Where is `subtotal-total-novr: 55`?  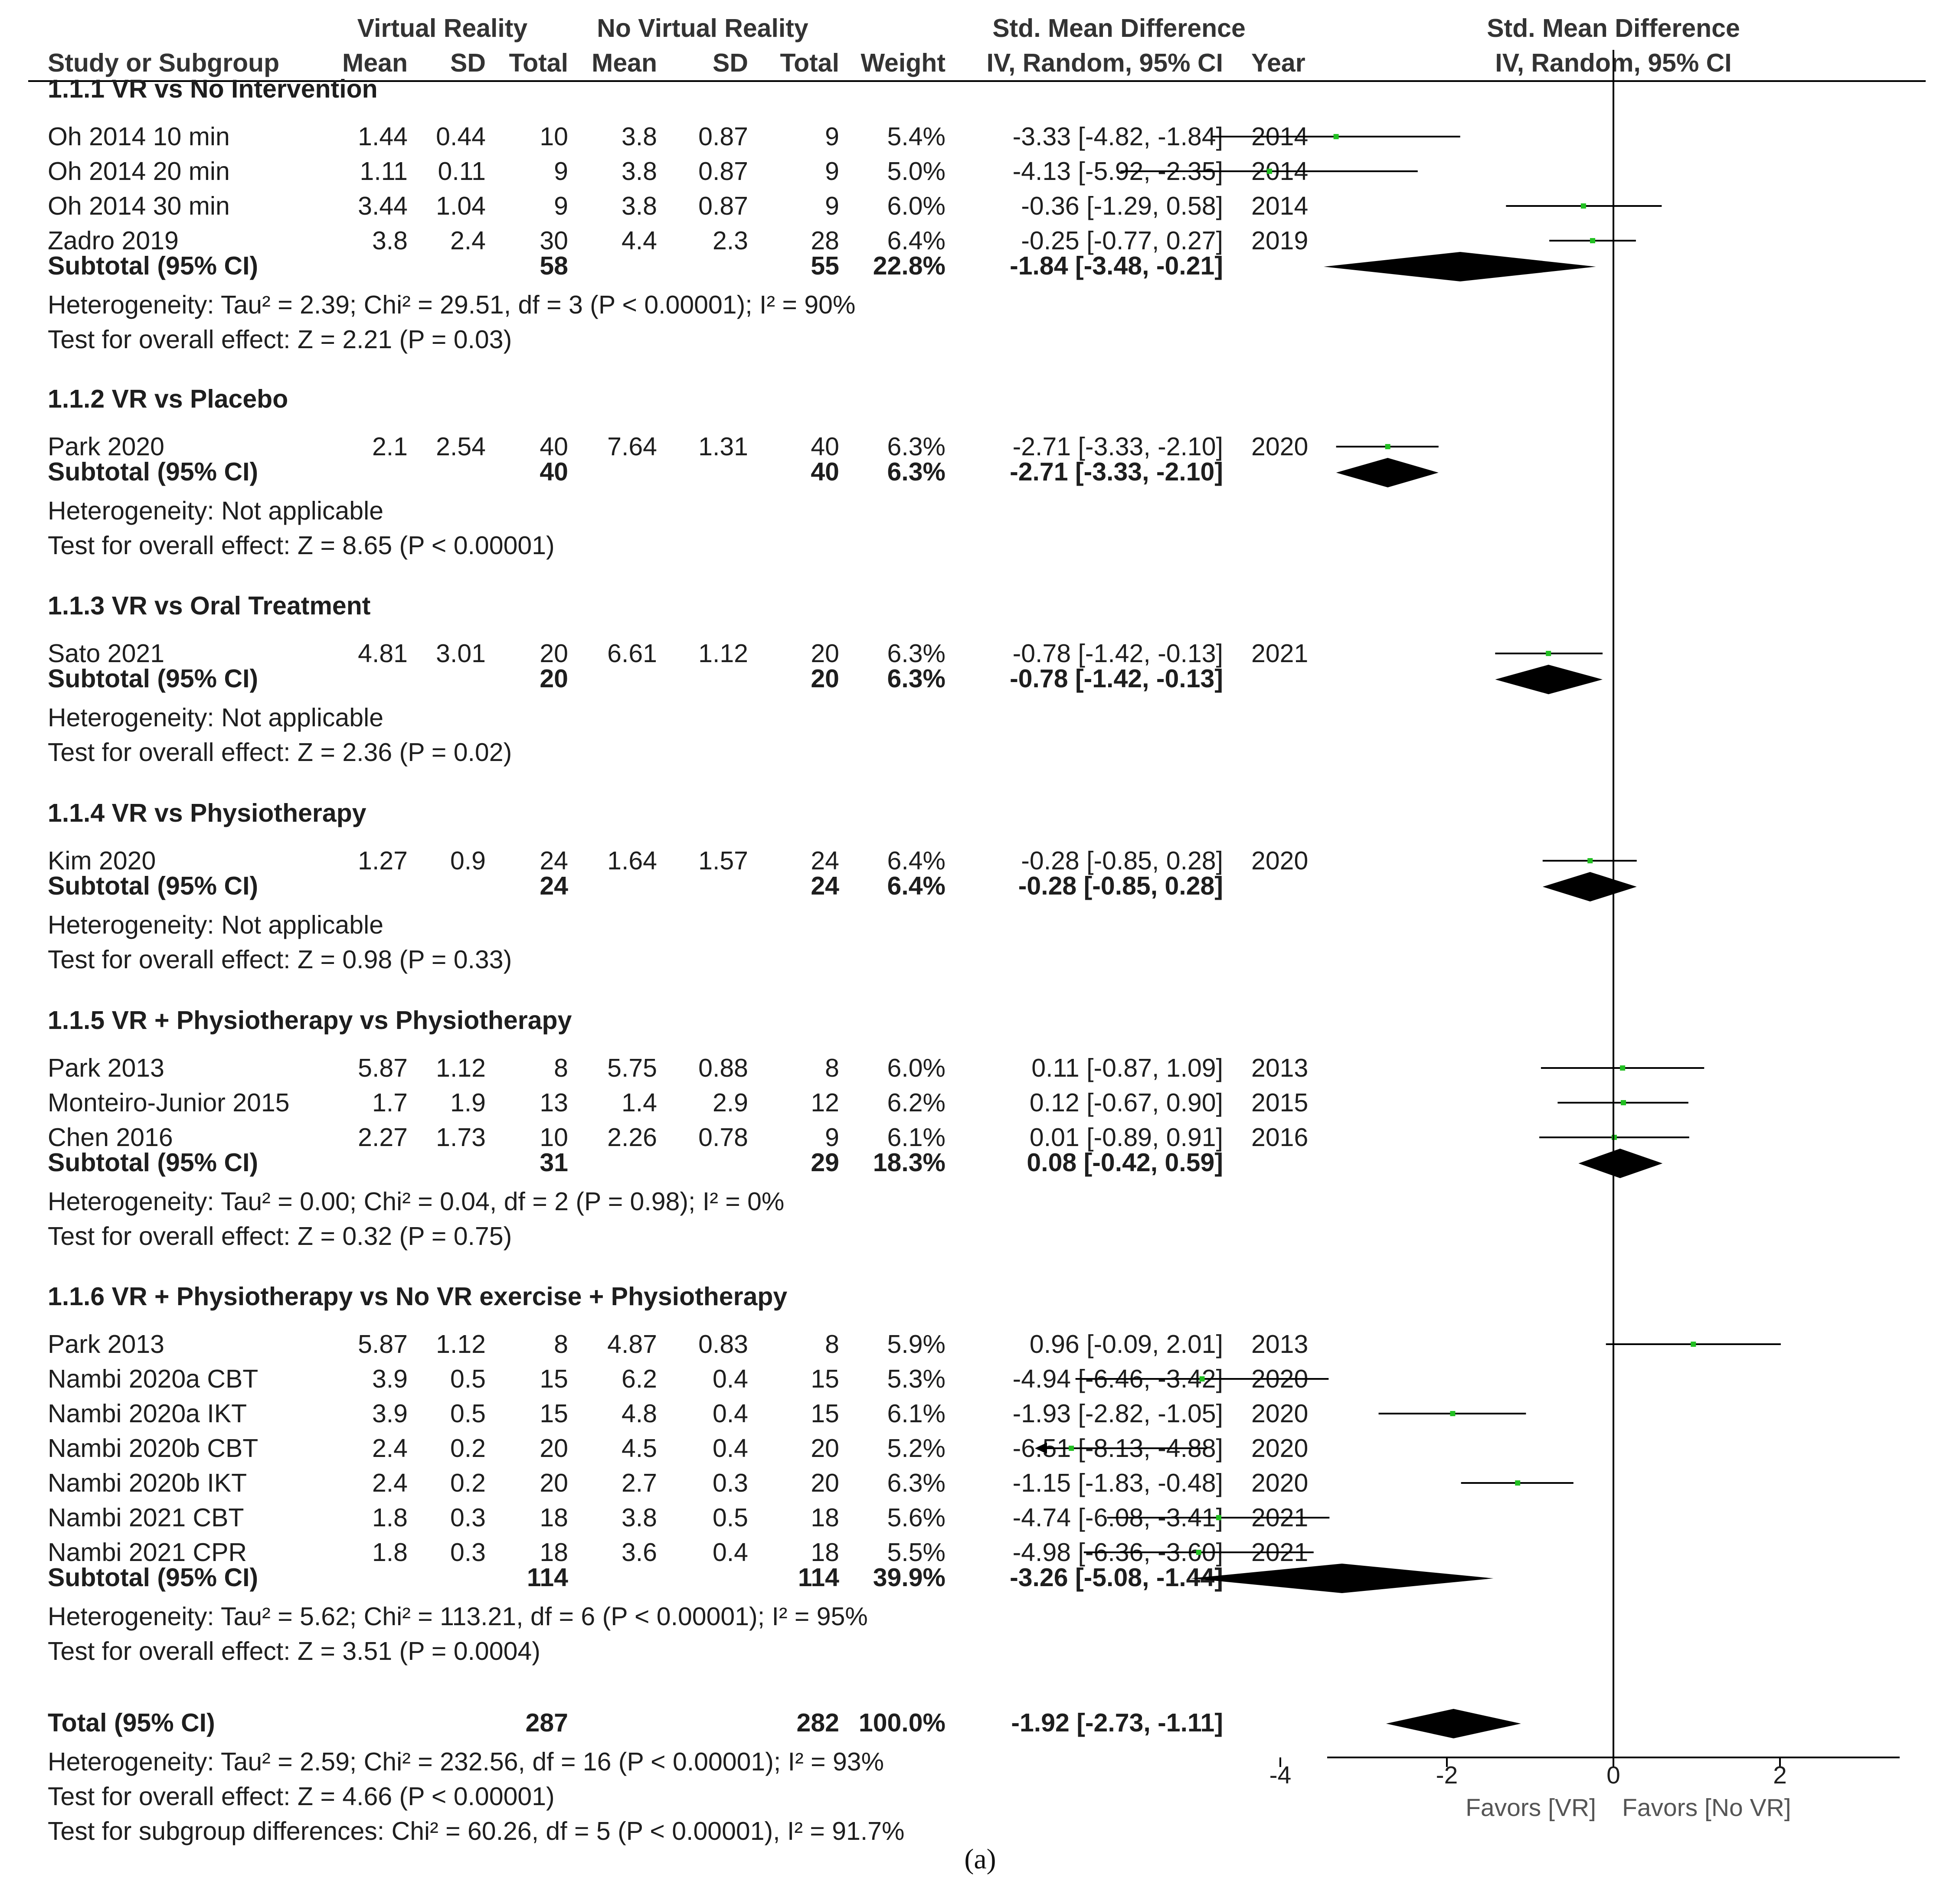
subtotal-total-novr: 55 is located at coordinates (825, 265).